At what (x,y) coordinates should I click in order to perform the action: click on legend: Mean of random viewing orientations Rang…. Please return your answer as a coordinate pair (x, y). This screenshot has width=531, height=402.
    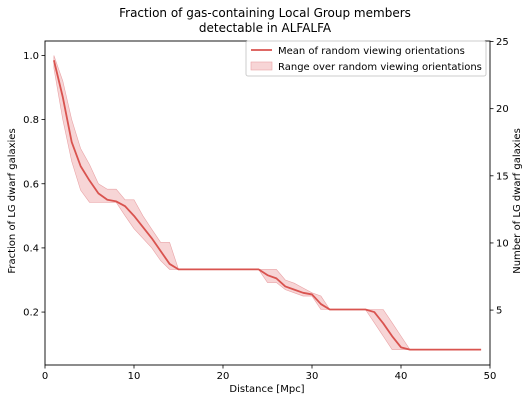
    Looking at the image, I should click on (366, 58).